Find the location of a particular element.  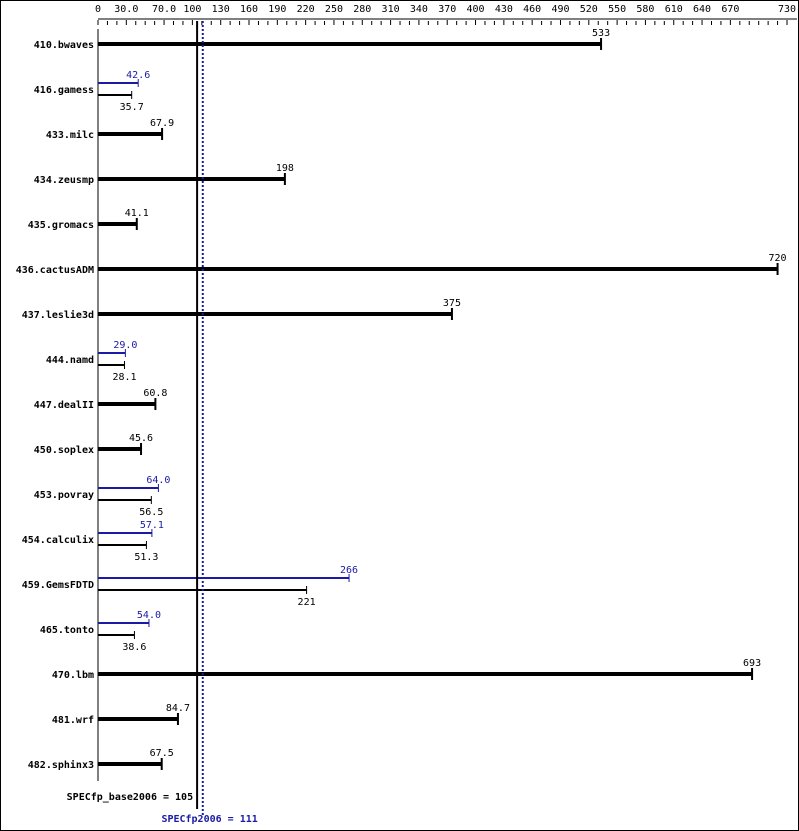

category-label: 482.sphinx3 is located at coordinates (61, 765).